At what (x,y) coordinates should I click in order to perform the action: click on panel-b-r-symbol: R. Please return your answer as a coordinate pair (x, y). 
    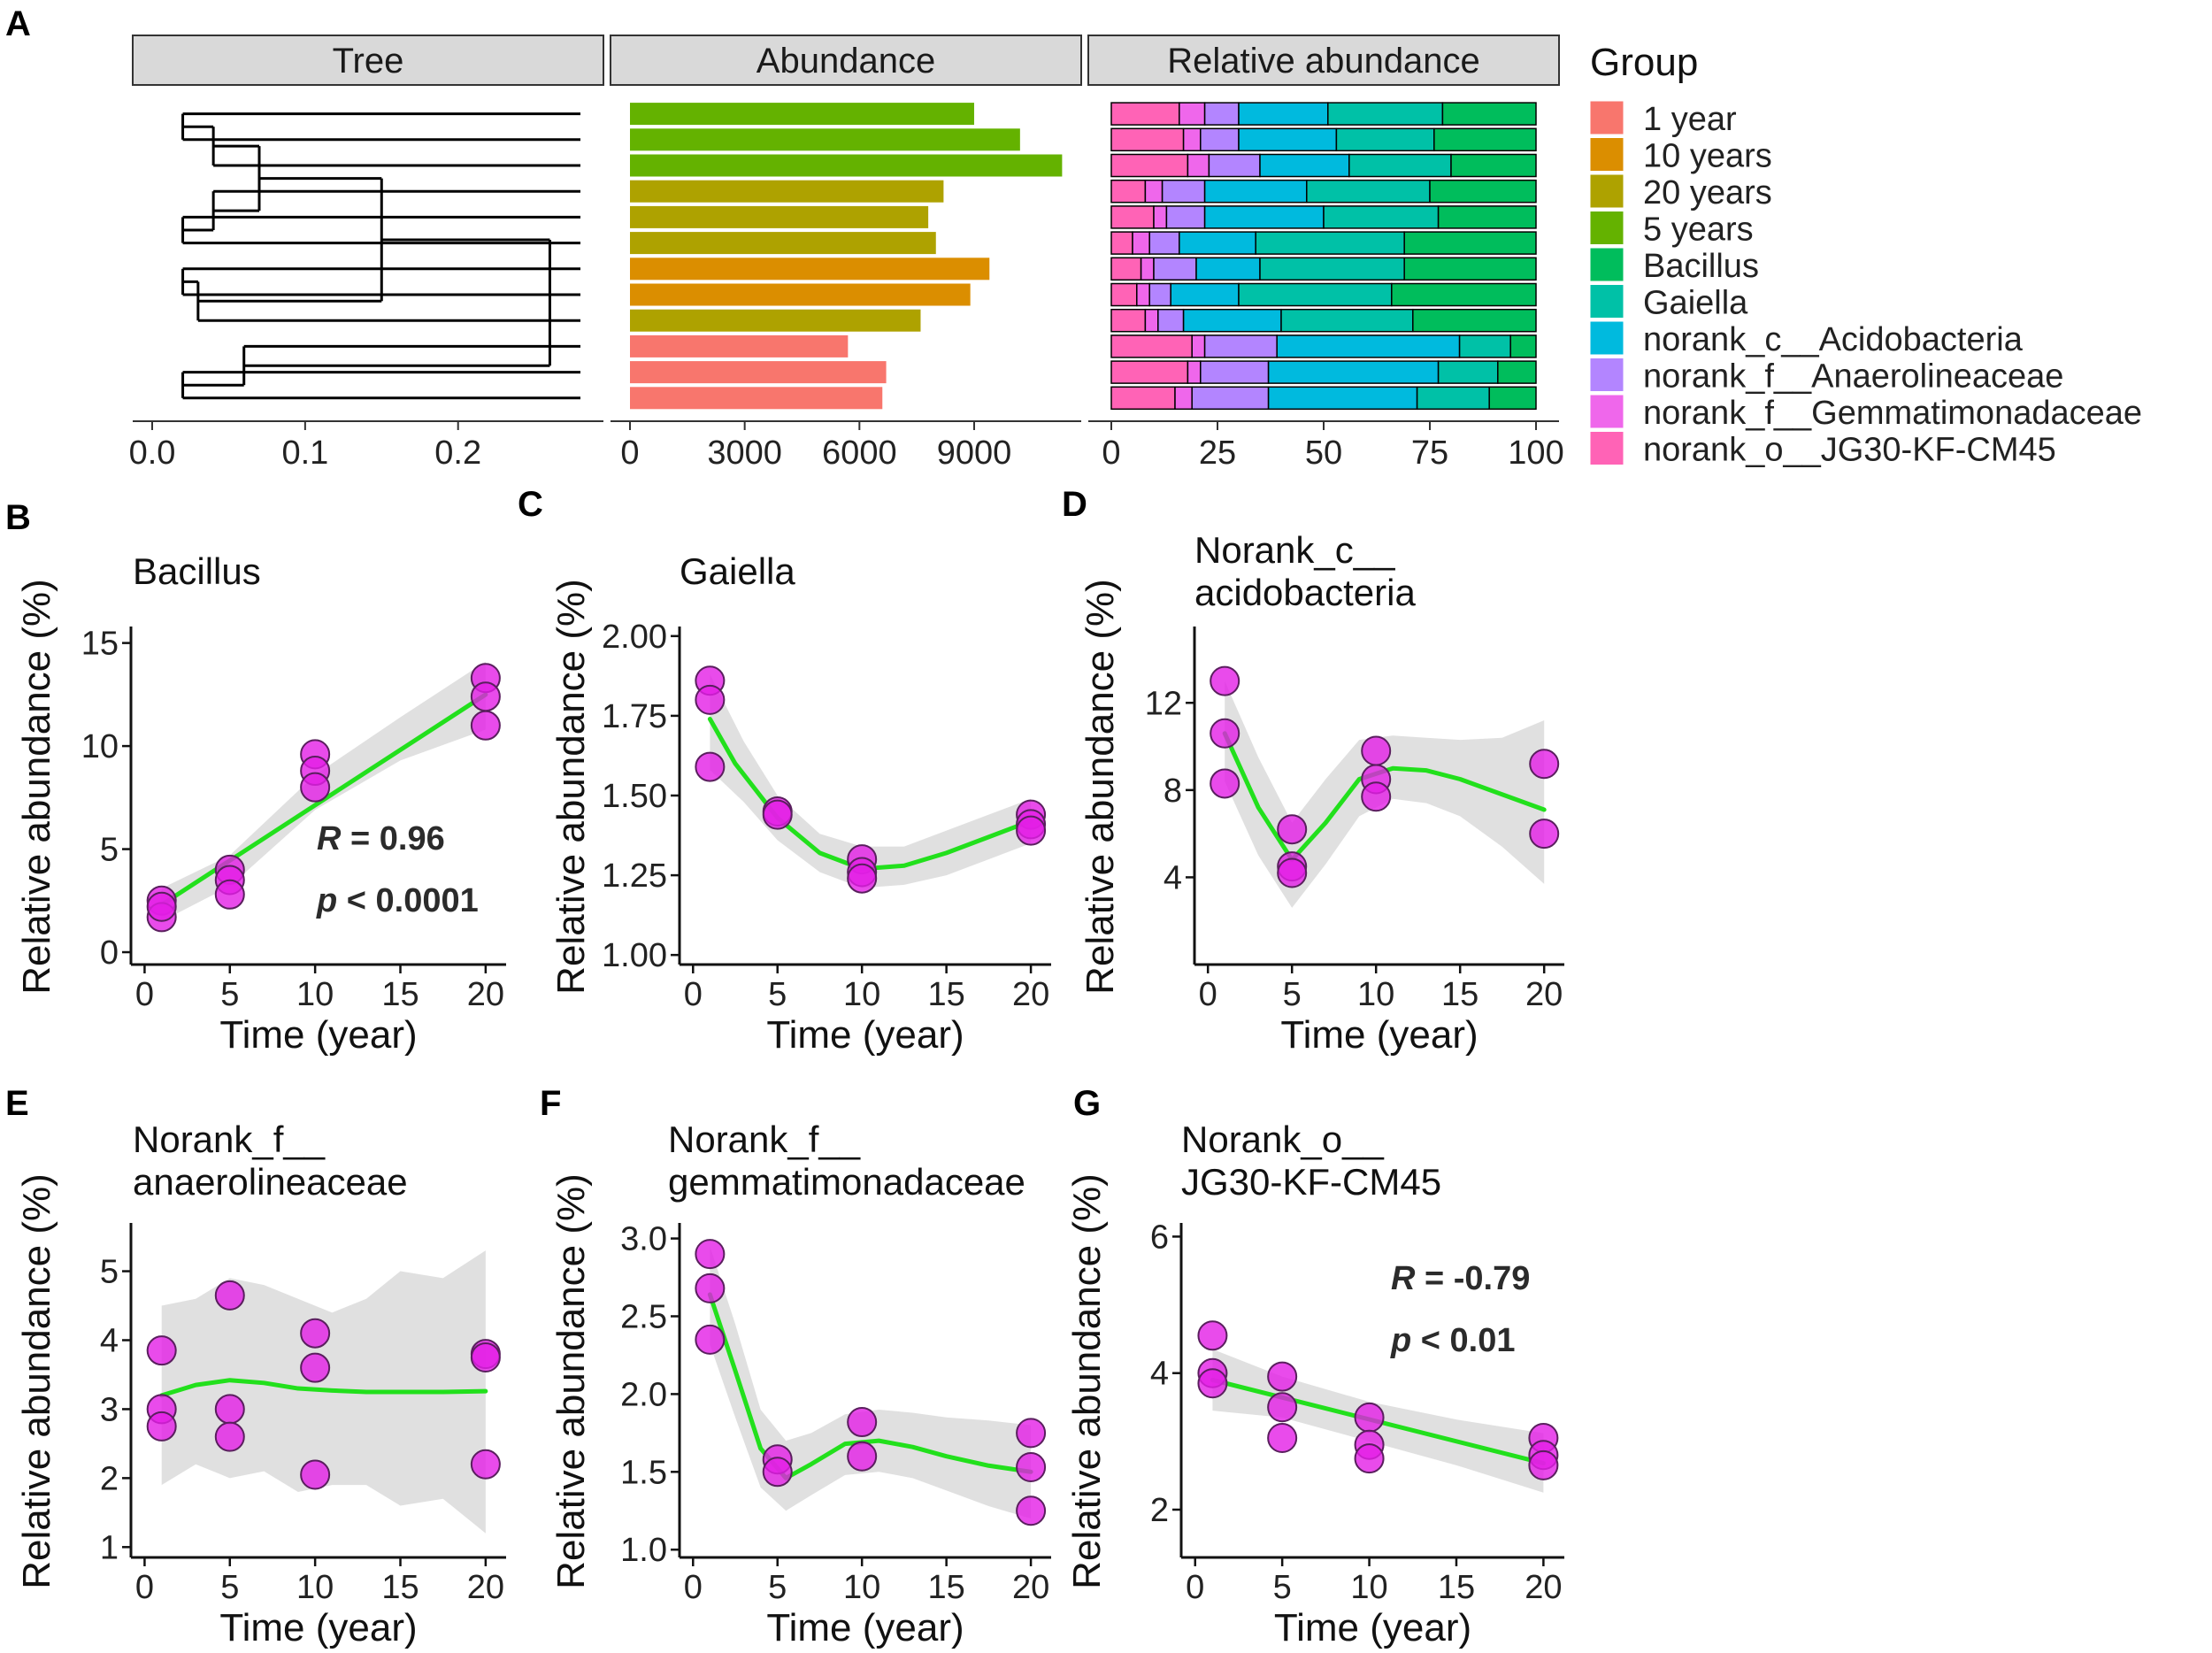
    Looking at the image, I should click on (329, 838).